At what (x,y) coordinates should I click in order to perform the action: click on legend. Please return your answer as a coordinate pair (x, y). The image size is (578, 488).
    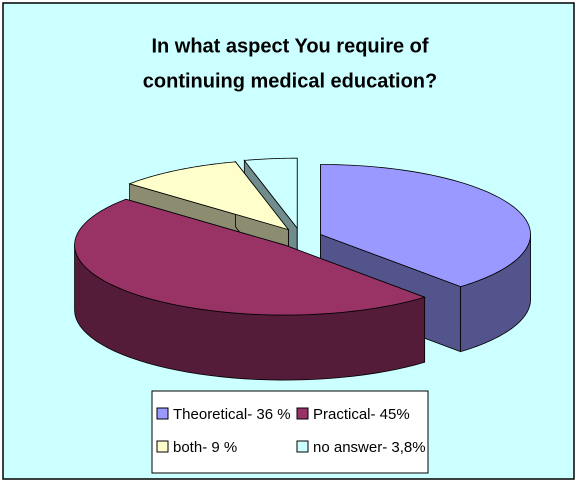
    Looking at the image, I should click on (290, 432).